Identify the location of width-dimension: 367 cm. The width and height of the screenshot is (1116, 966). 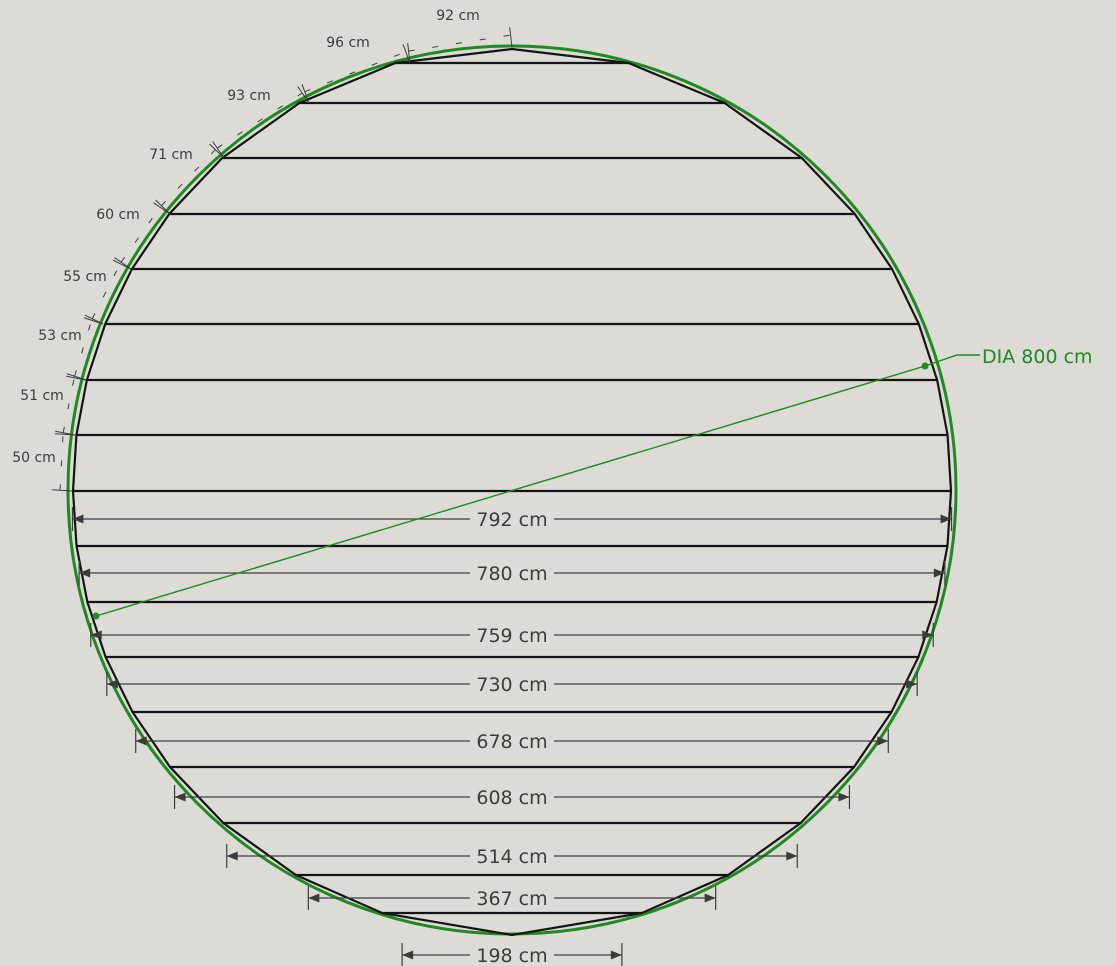
(512, 898).